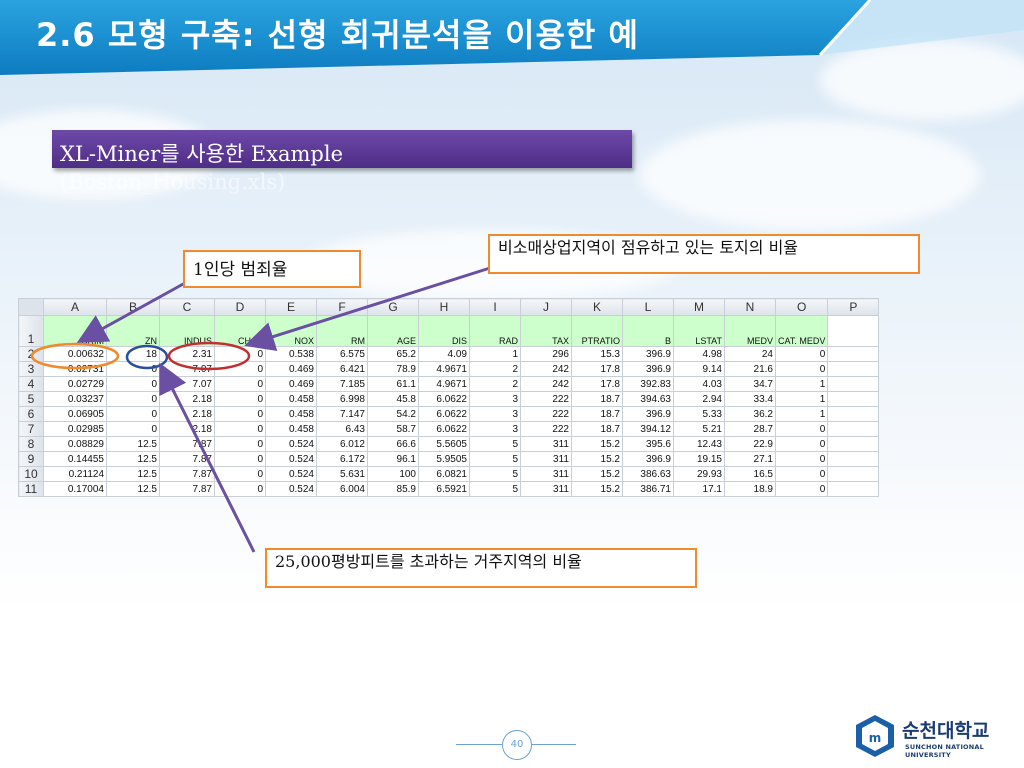  Describe the element at coordinates (75, 429) in the screenshot. I see `table-cell: 0.02985` at that location.